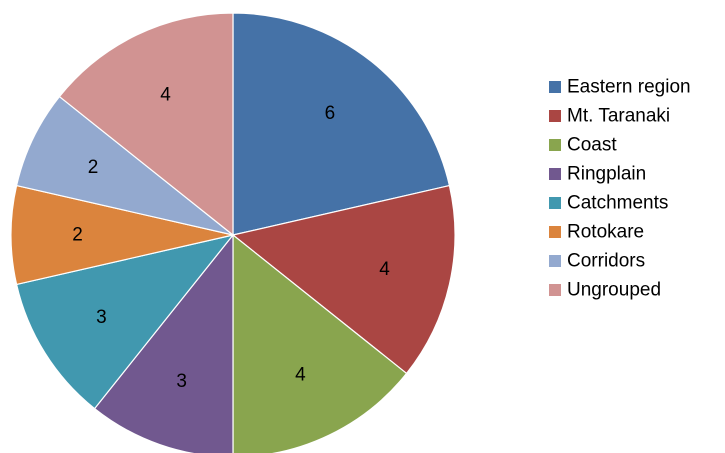 Image resolution: width=725 pixels, height=453 pixels. What do you see at coordinates (330, 113) in the screenshot?
I see `data-label-eastern-region: 6` at bounding box center [330, 113].